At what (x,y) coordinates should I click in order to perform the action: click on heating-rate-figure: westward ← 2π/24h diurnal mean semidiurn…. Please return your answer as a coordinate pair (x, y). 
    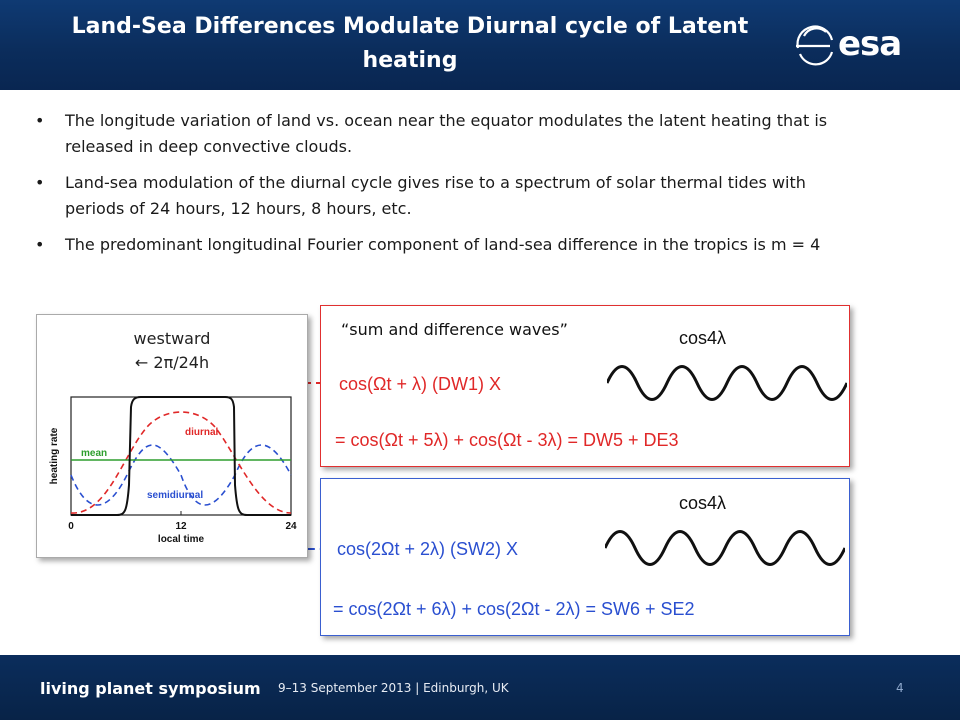
    Looking at the image, I should click on (172, 436).